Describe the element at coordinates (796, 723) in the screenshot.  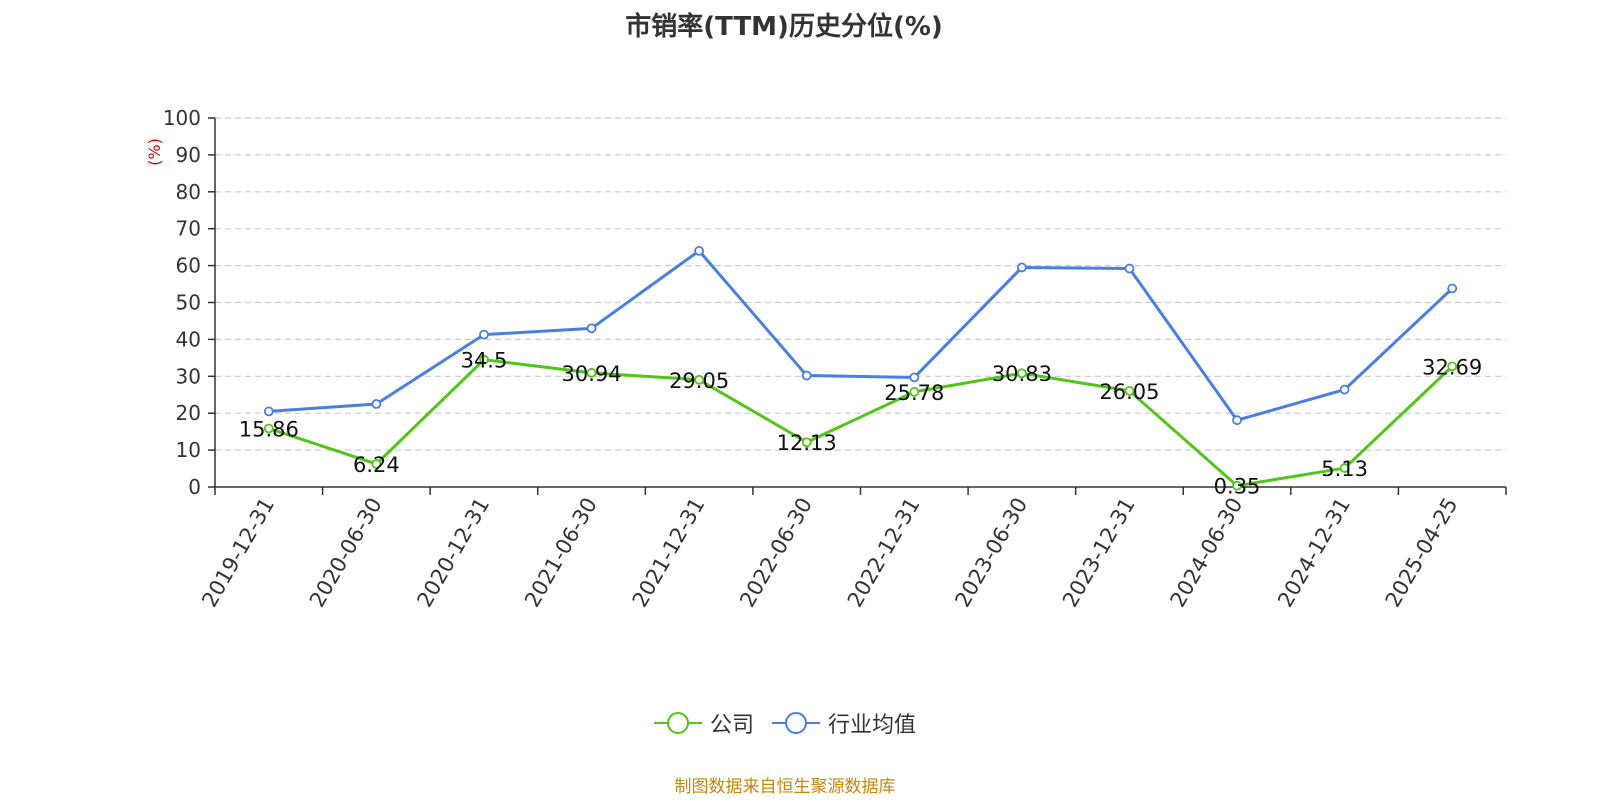
I see `legend-marker-industry-average` at that location.